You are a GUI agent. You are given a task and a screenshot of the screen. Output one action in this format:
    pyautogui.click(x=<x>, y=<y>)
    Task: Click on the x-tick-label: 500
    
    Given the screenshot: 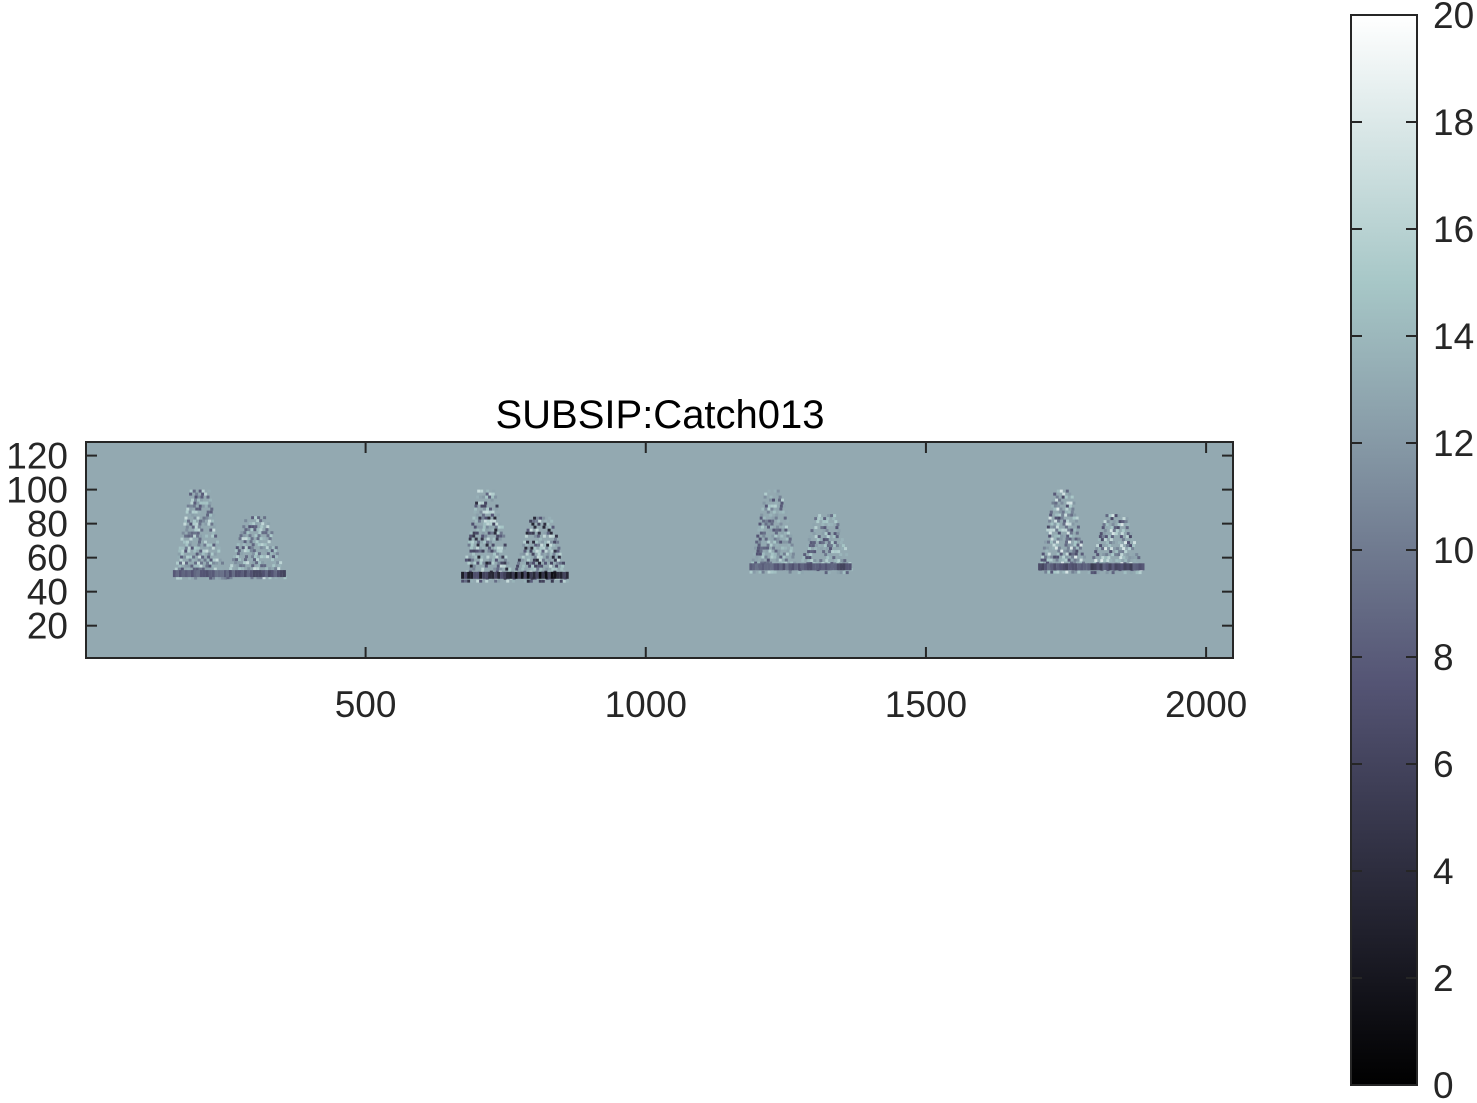 What is the action you would take?
    pyautogui.click(x=366, y=704)
    